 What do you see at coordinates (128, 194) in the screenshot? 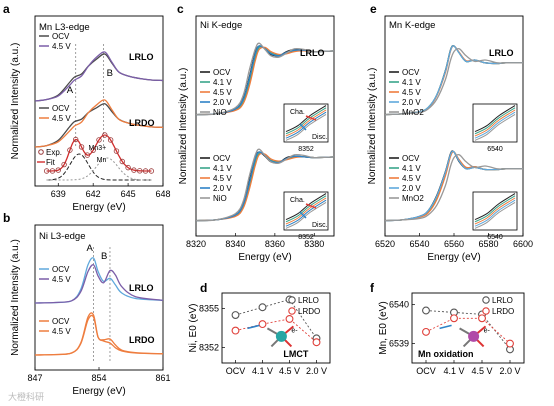
I see `x-tick-label: 645` at bounding box center [128, 194].